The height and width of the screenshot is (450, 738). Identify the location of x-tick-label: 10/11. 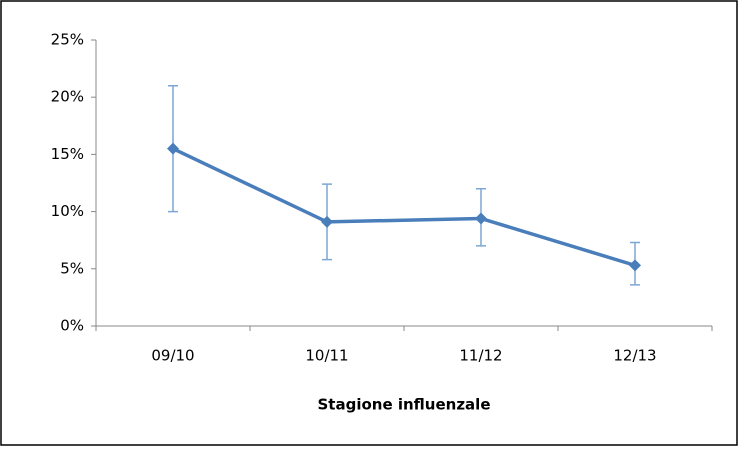
(326, 356).